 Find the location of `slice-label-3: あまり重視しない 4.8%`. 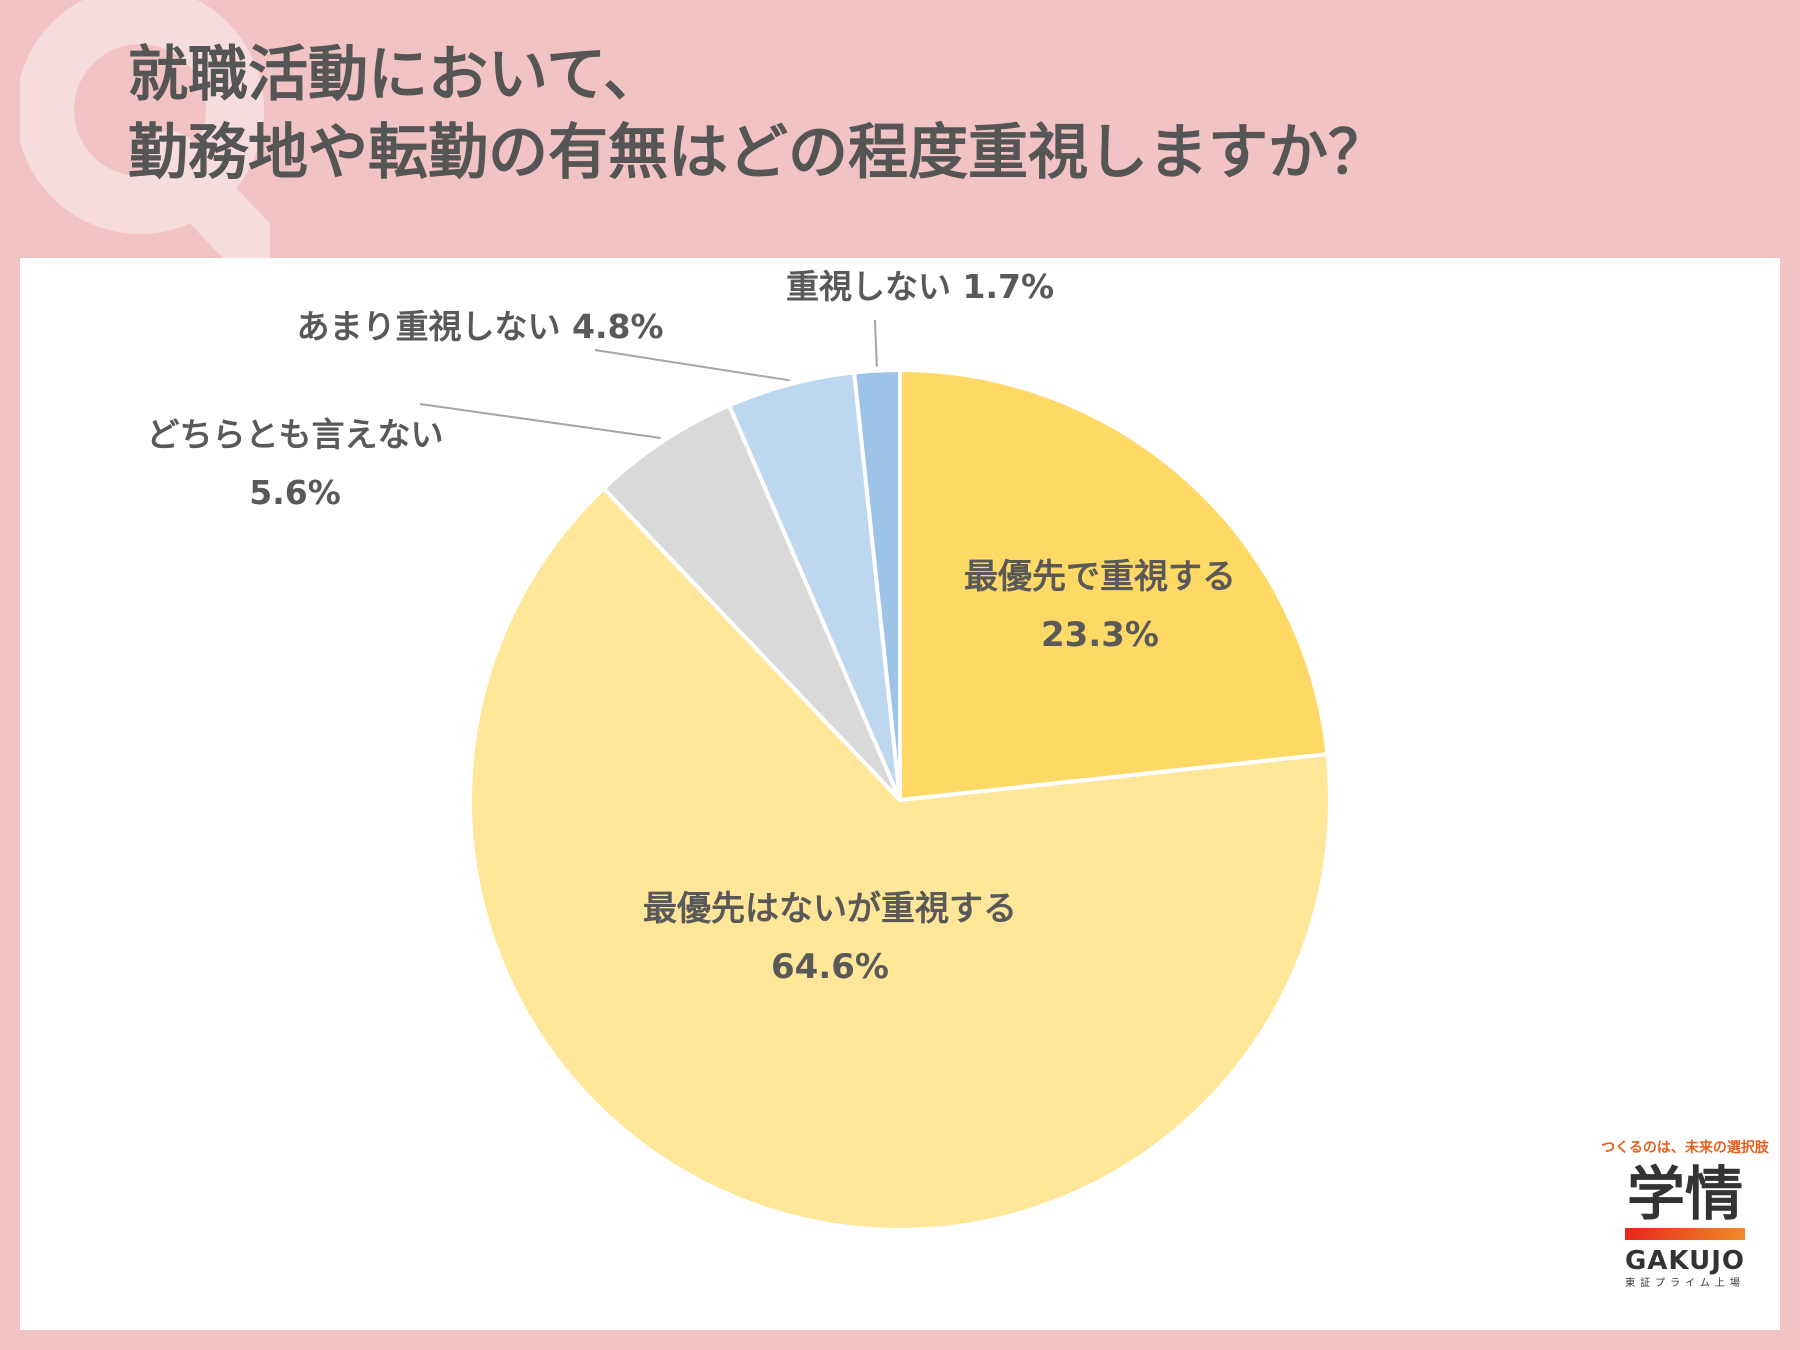

slice-label-3: あまり重視しない 4.8% is located at coordinates (480, 326).